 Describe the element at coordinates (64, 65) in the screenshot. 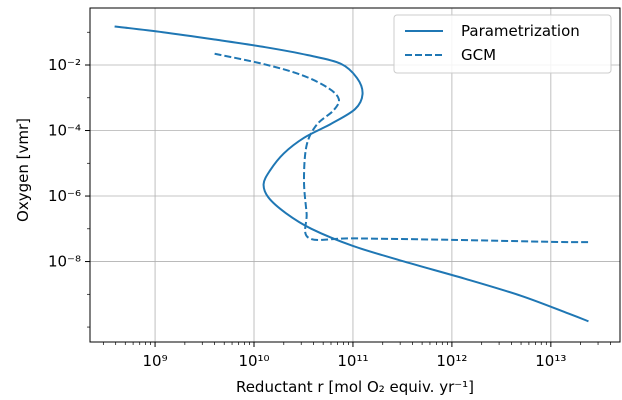

I see `y-tick-label: 10⁻²` at that location.